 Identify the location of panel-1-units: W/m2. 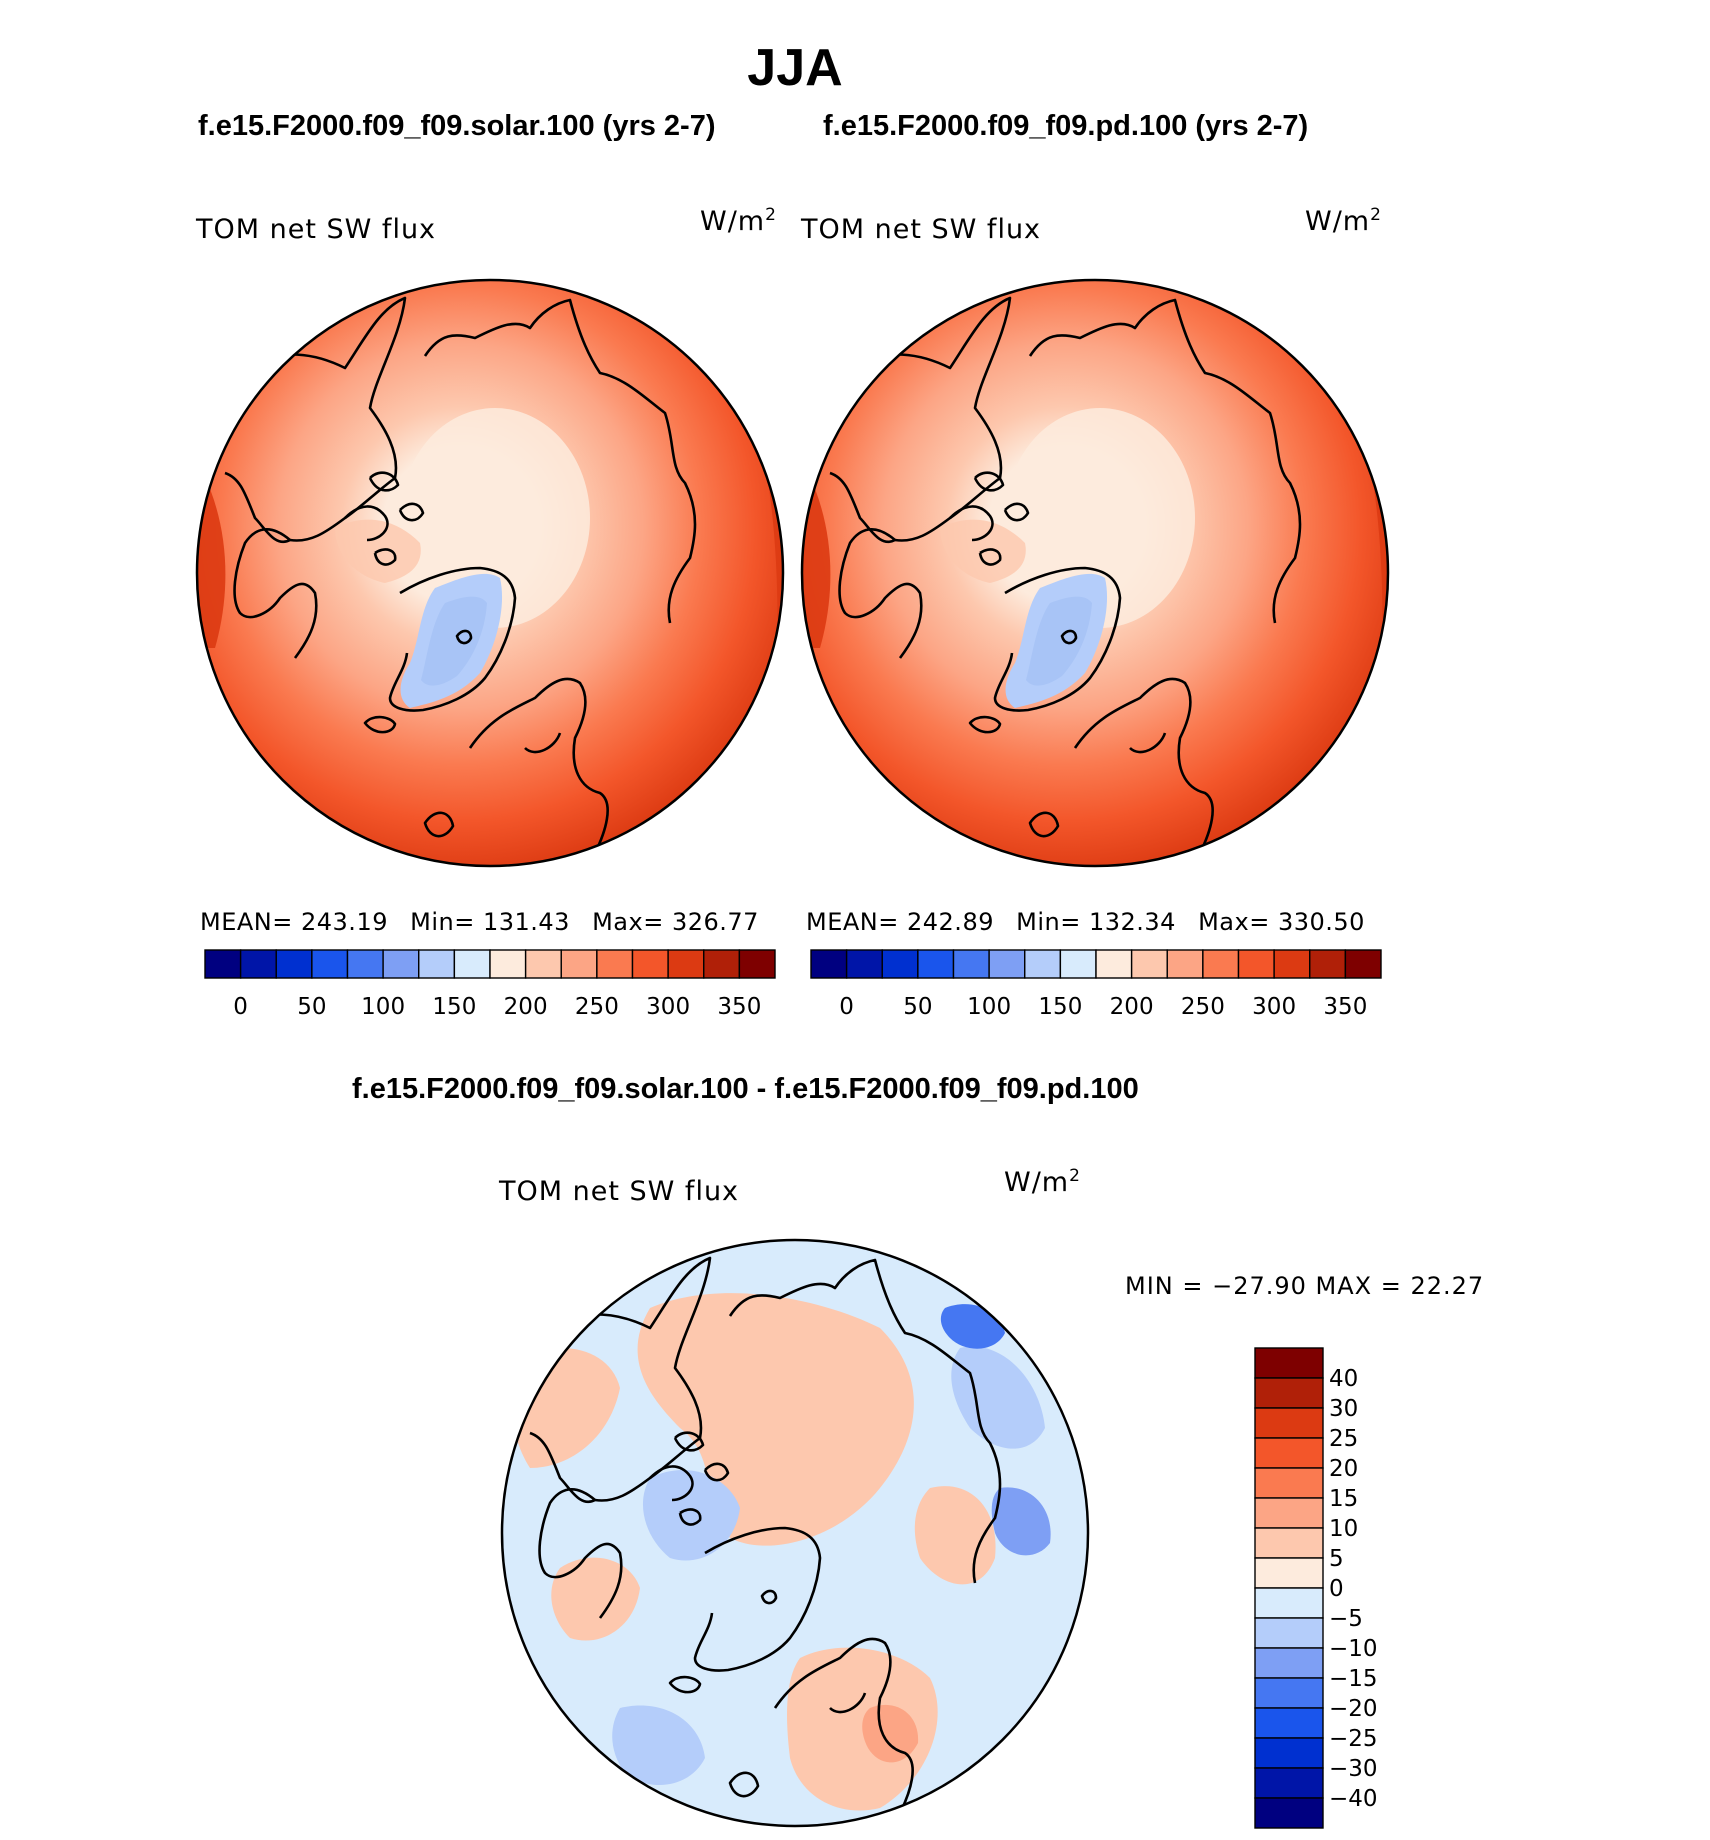
(738, 221).